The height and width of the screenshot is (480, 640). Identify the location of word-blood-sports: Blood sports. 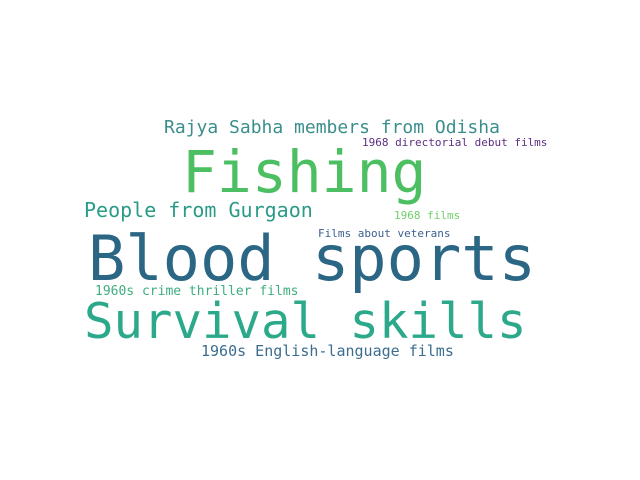
(312, 258).